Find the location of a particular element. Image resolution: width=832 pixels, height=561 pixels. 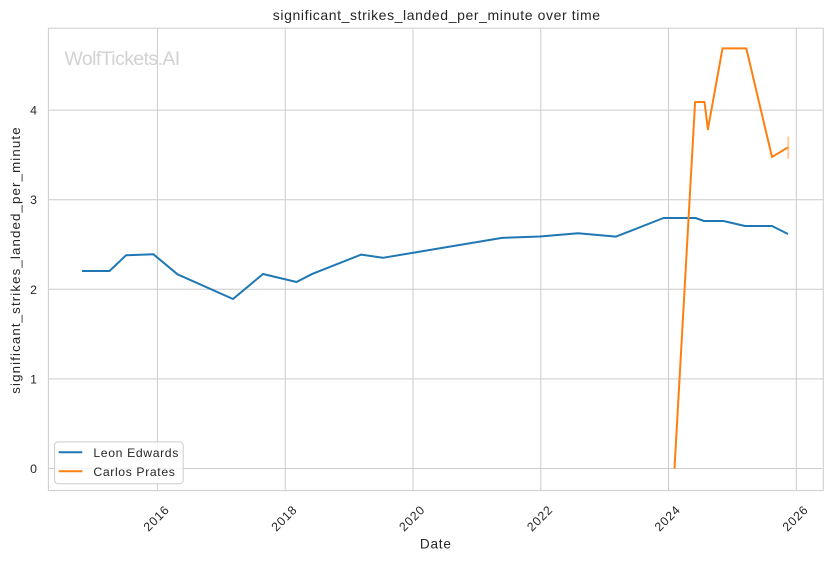

svg-text: WolfTickets.AI is located at coordinates (122, 59).